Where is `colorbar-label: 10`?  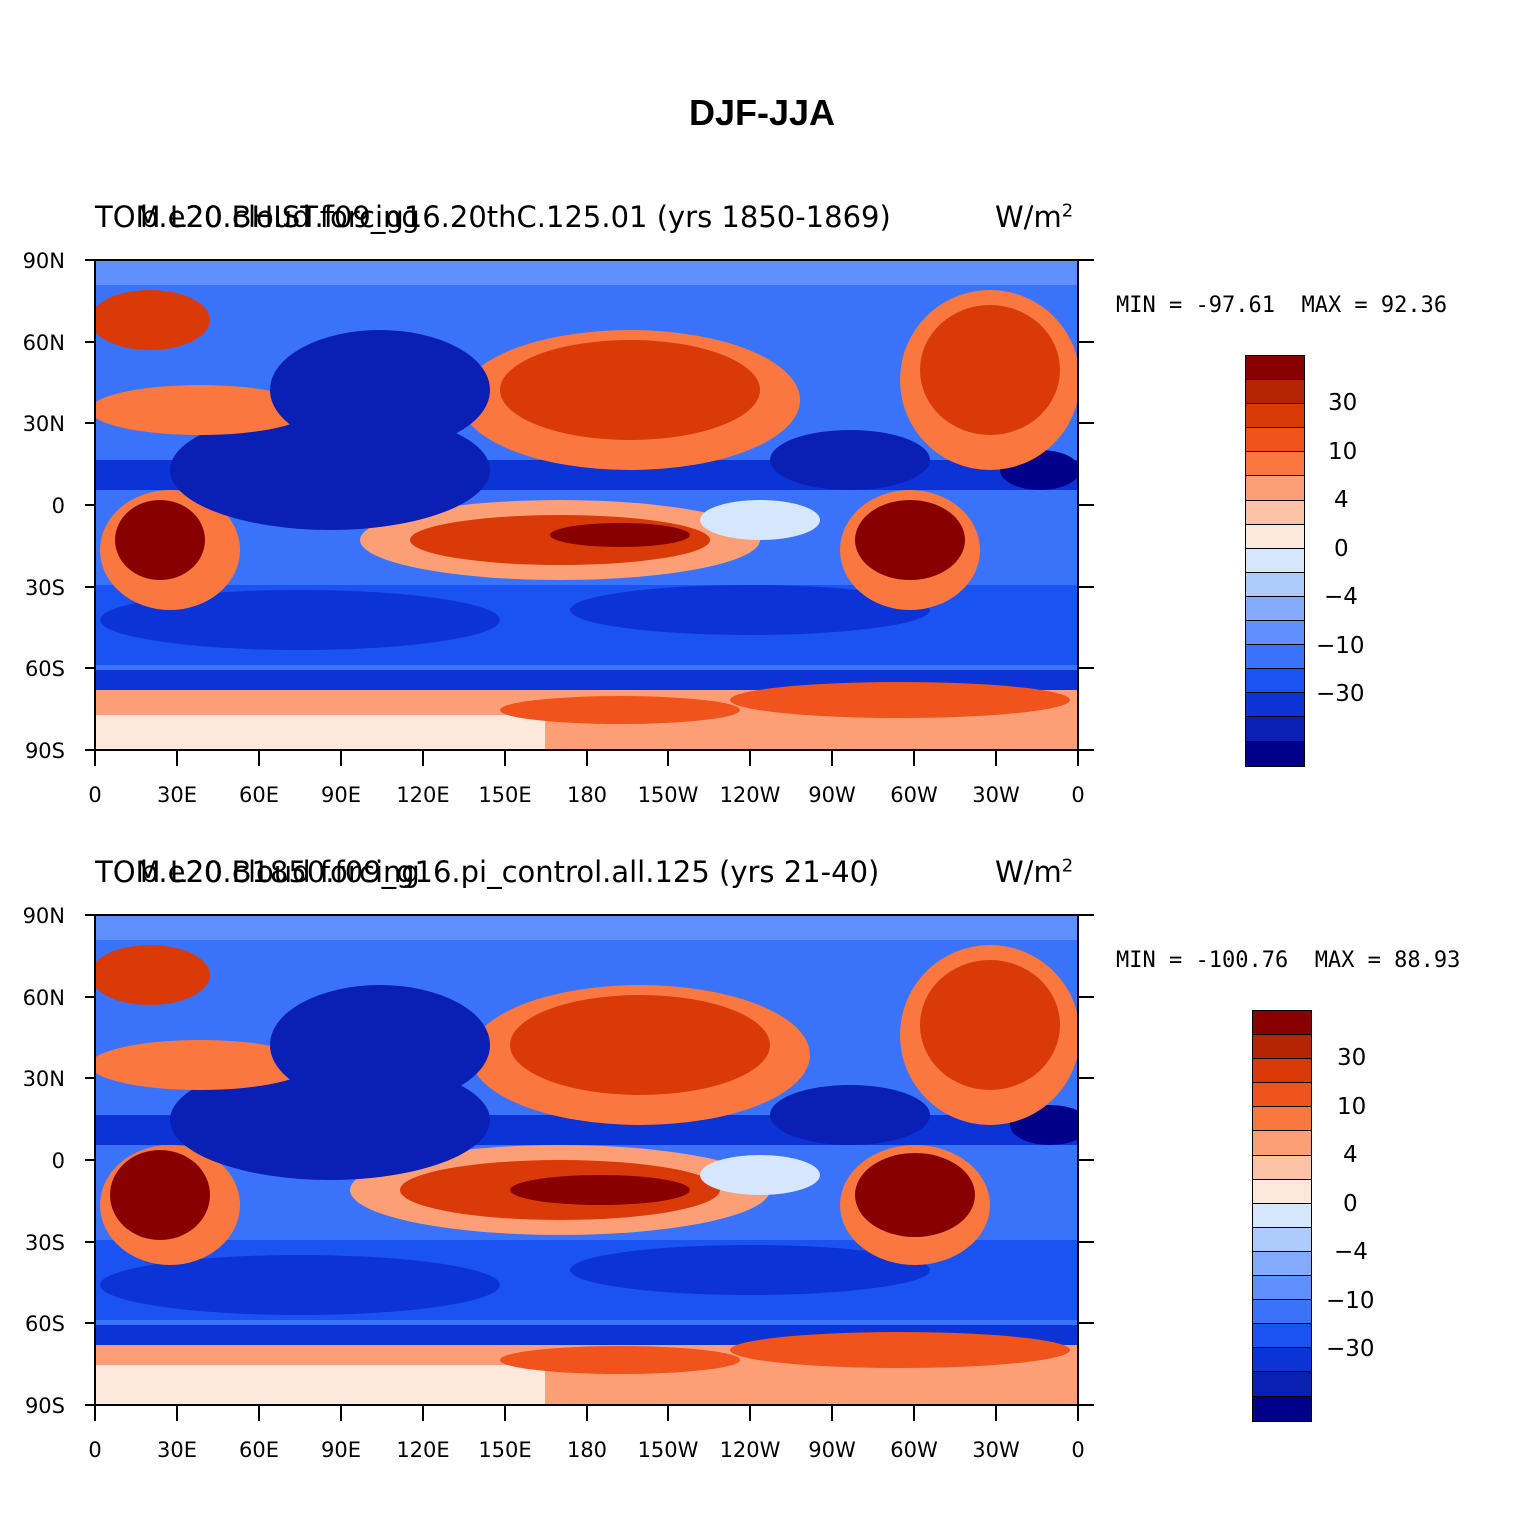 colorbar-label: 10 is located at coordinates (1352, 1107).